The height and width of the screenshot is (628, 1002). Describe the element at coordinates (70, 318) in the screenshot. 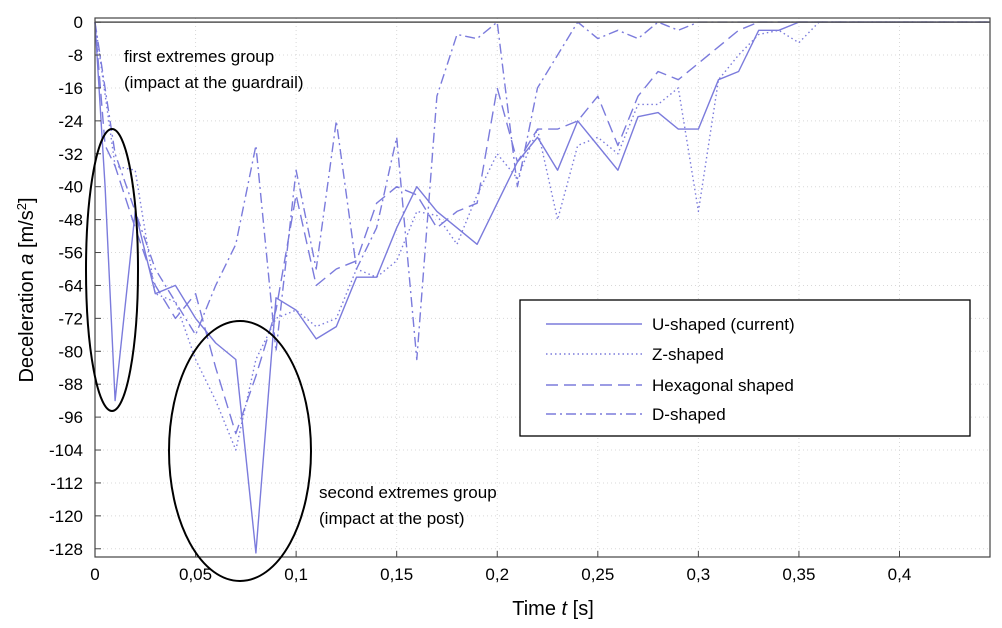

I see `y-tick-label: -72` at that location.